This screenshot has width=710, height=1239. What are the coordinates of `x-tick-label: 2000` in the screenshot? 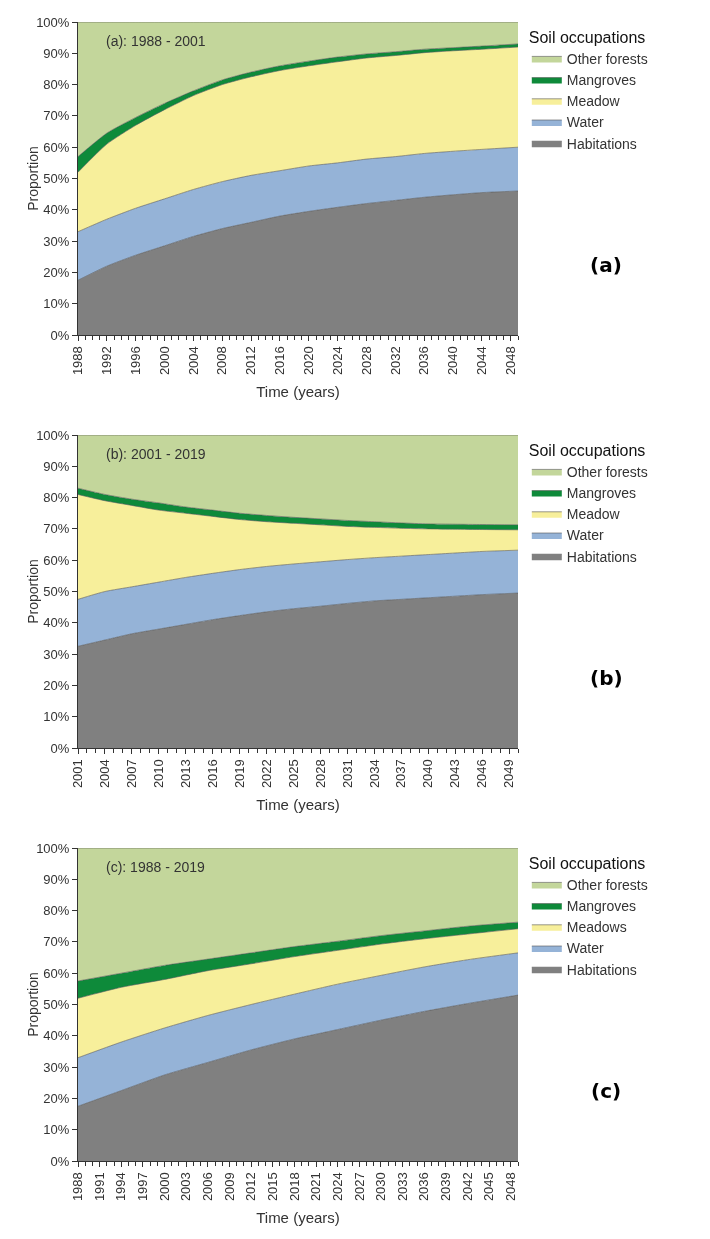 It's located at (164, 1187).